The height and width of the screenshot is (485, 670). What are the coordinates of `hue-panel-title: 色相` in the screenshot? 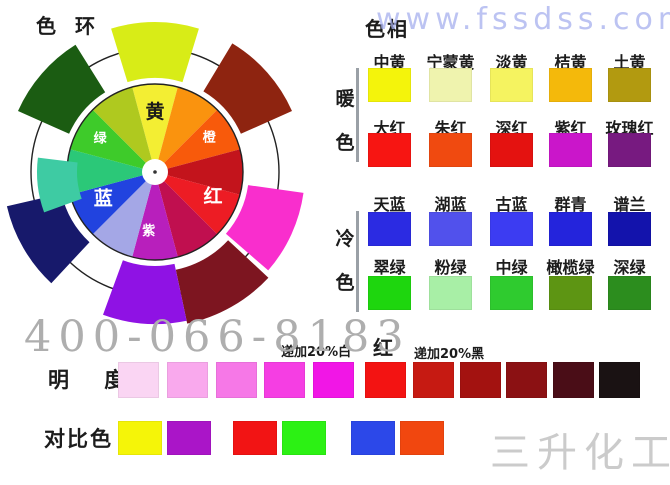 It's located at (387, 29).